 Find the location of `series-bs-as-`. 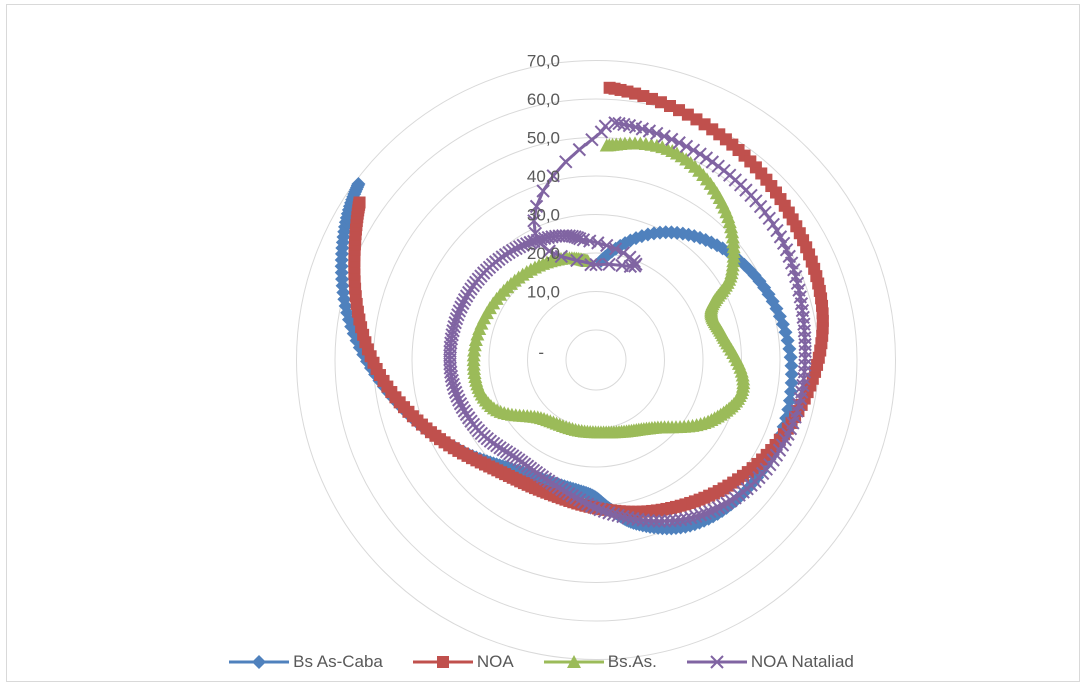

series-bs-as- is located at coordinates (608, 287).